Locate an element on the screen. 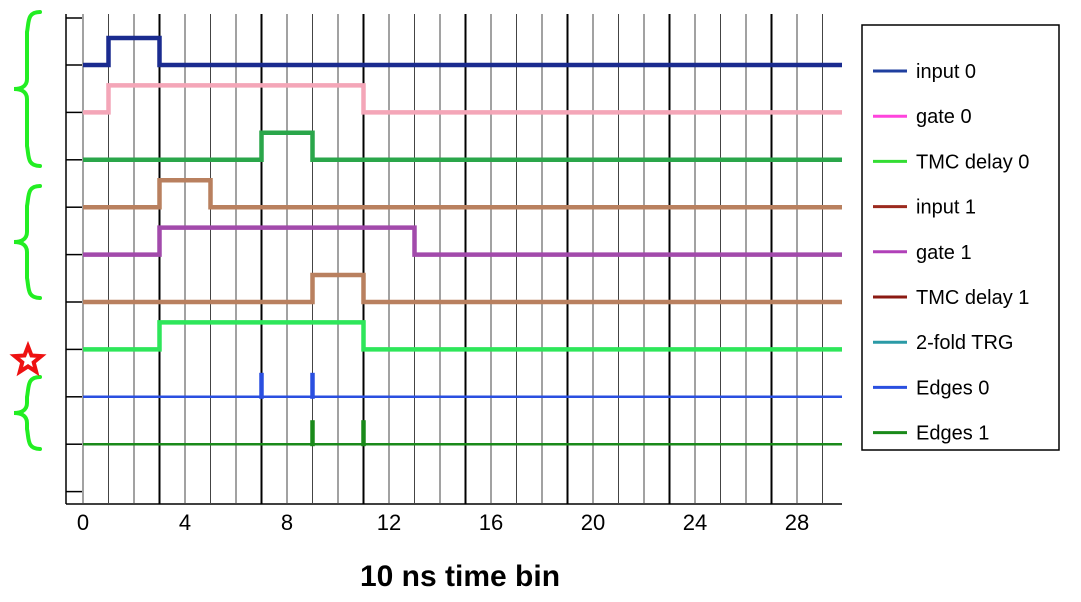 The height and width of the screenshot is (602, 1081). legend-entry-label: TMC delay 1 is located at coordinates (972, 298).